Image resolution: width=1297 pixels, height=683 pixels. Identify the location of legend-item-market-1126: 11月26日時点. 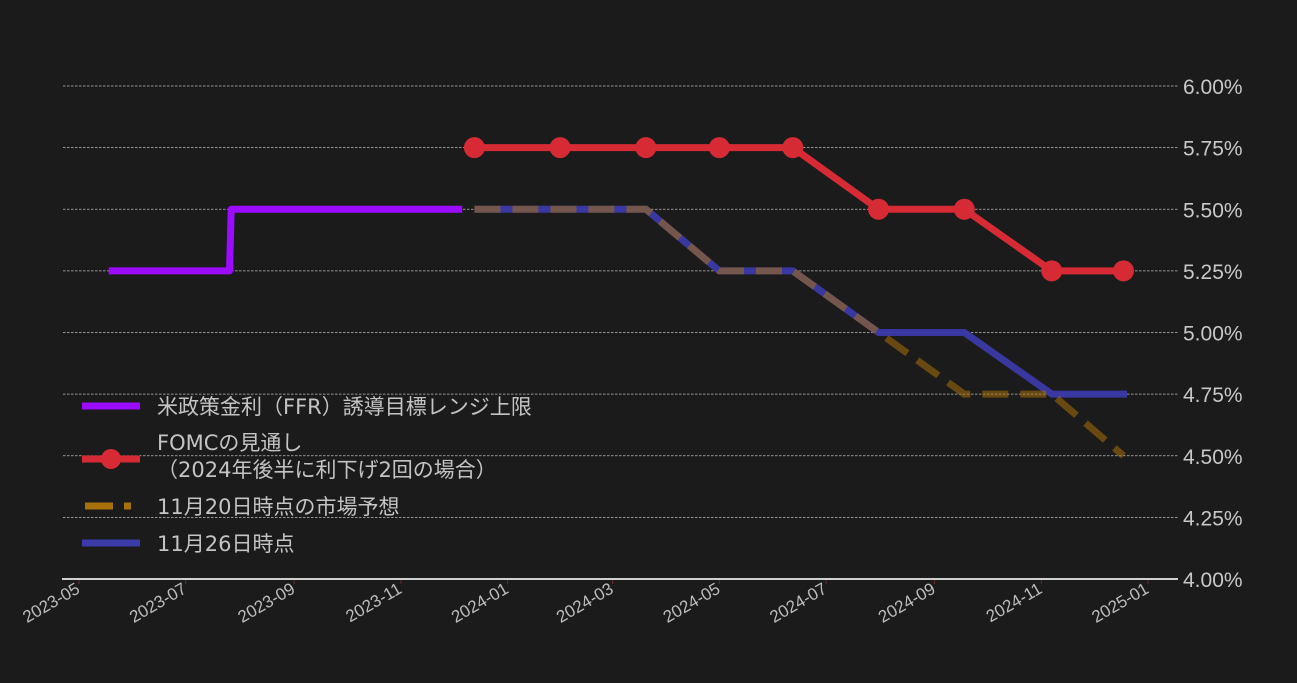
(188, 544).